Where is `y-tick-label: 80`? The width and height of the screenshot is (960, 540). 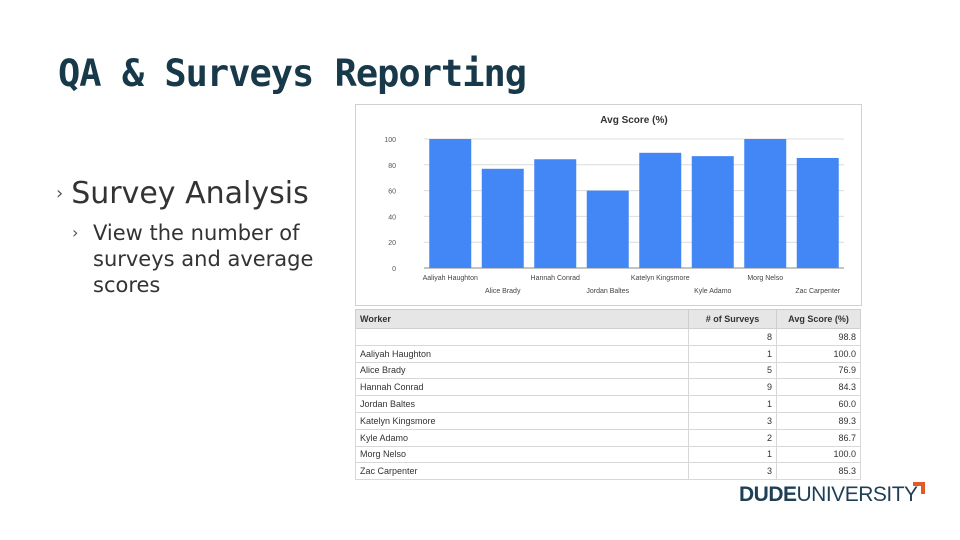
y-tick-label: 80 is located at coordinates (392, 166).